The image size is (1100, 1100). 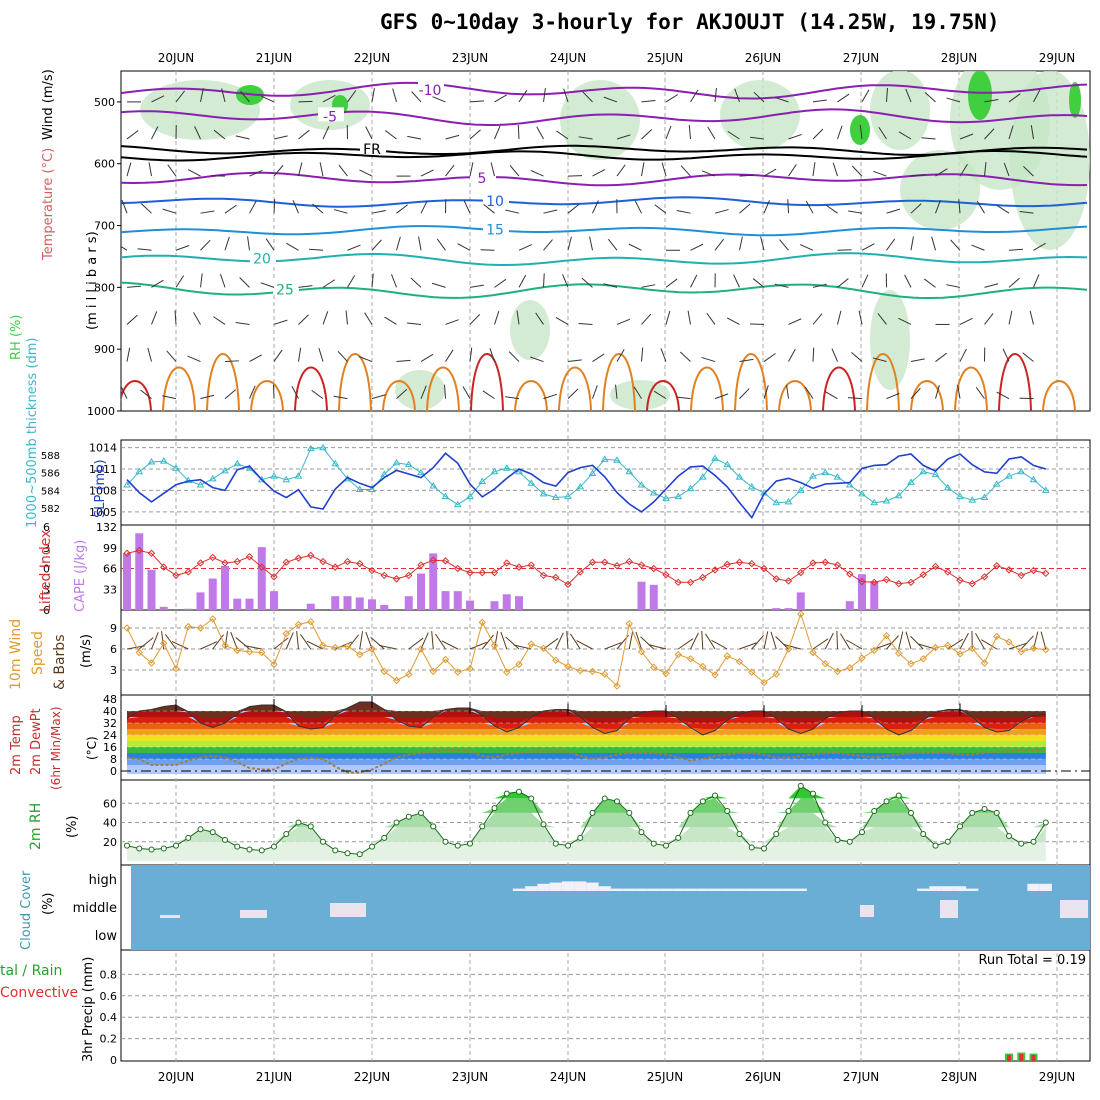 What do you see at coordinates (103, 469) in the screenshot?
I see `slp-tick-label: 1011` at bounding box center [103, 469].